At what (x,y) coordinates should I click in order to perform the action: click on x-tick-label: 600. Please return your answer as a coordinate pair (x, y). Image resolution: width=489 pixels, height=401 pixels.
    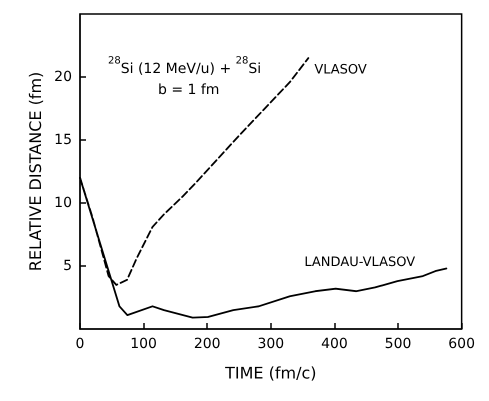
    Looking at the image, I should click on (462, 344).